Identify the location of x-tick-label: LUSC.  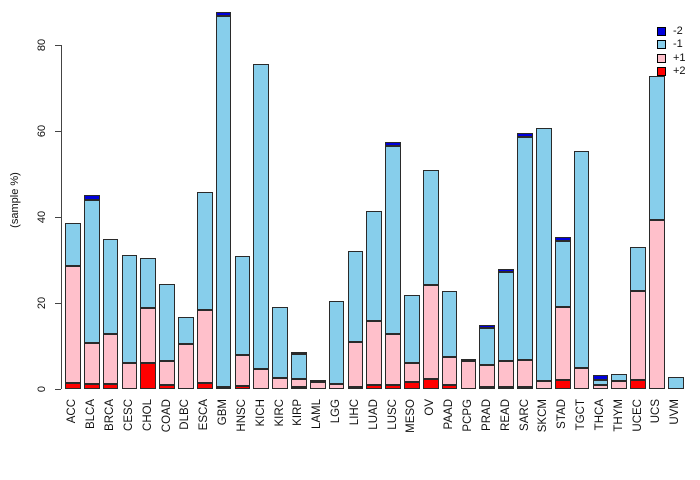
(392, 414).